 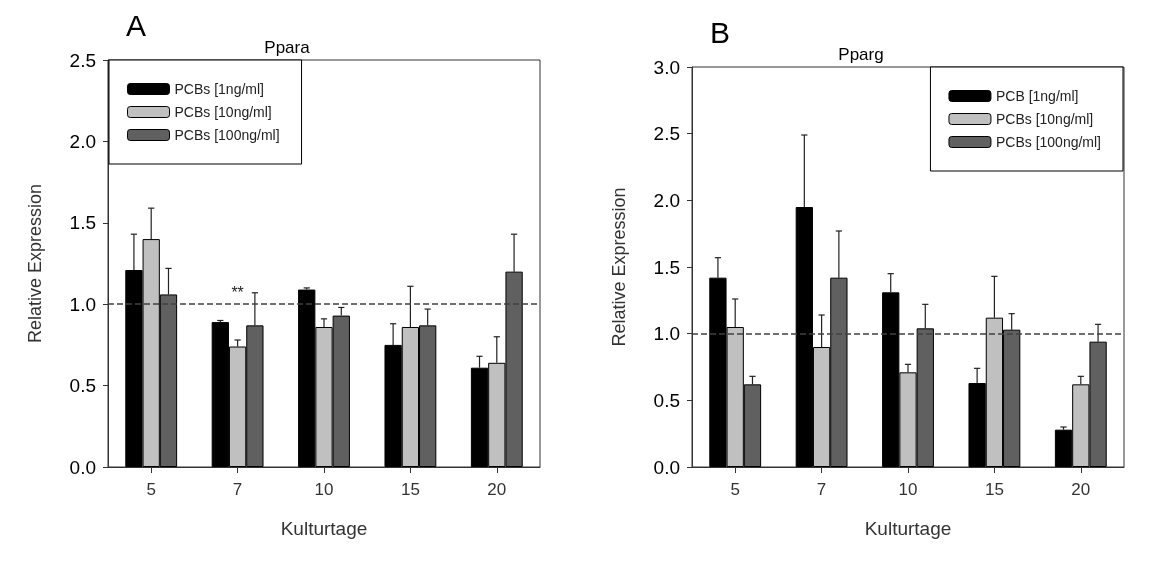 What do you see at coordinates (861, 54) in the screenshot?
I see `chart-title: Pparg` at bounding box center [861, 54].